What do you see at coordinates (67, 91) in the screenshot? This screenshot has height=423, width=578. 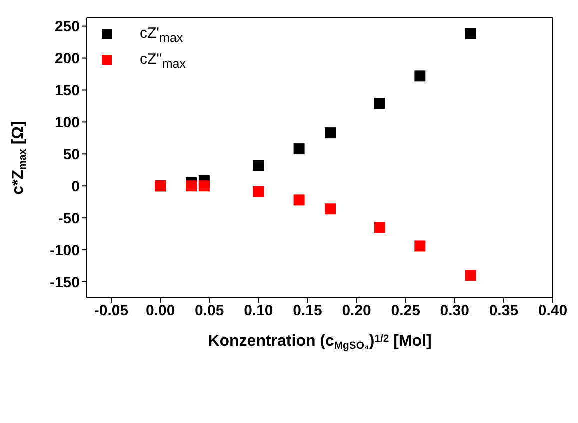 I see `y-tick-label: 150` at bounding box center [67, 91].